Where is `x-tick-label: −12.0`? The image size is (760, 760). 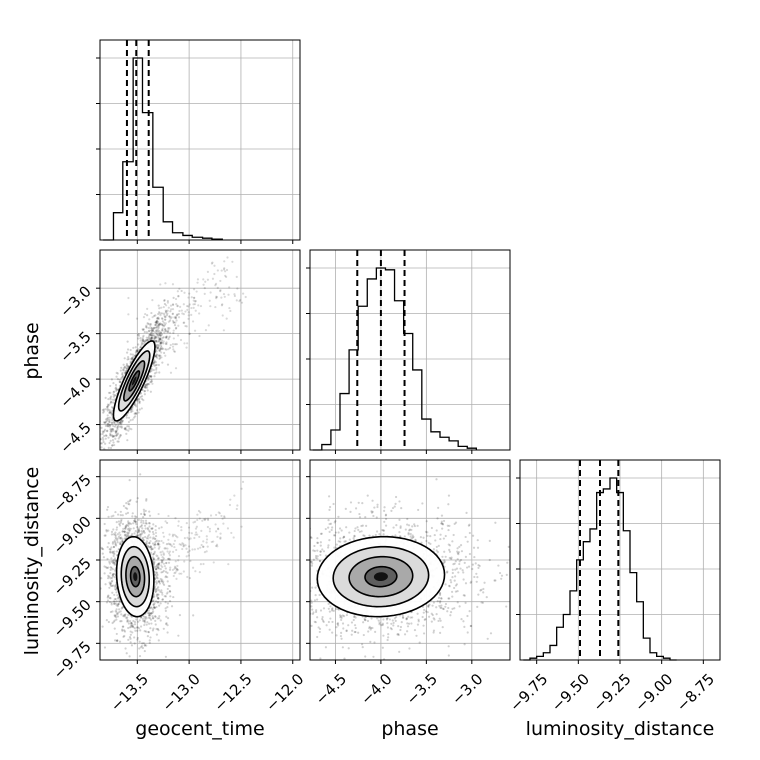 x-tick-label: −12.0 is located at coordinates (284, 692).